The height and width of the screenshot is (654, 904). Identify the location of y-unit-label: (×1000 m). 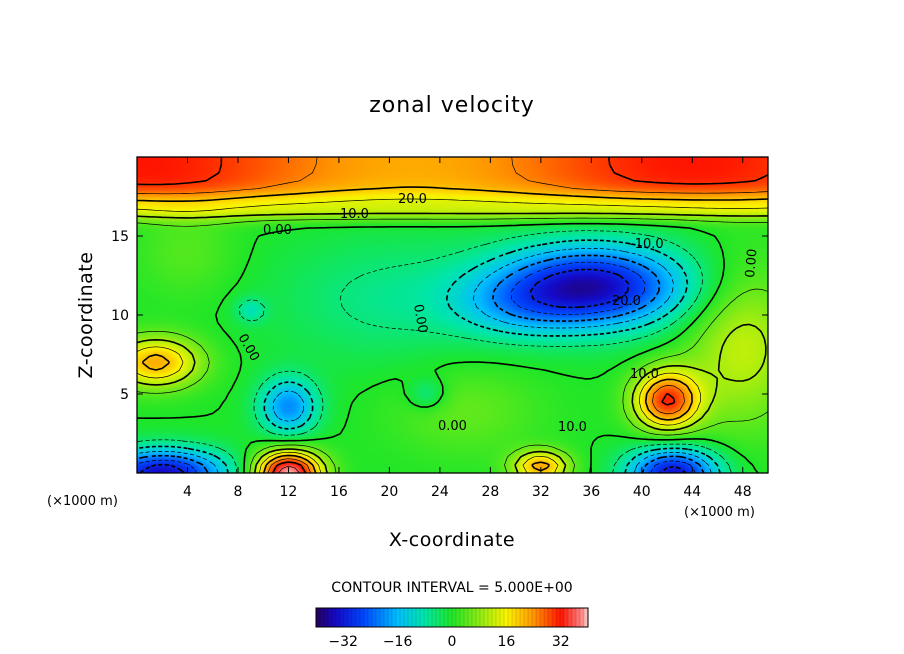
(82, 501).